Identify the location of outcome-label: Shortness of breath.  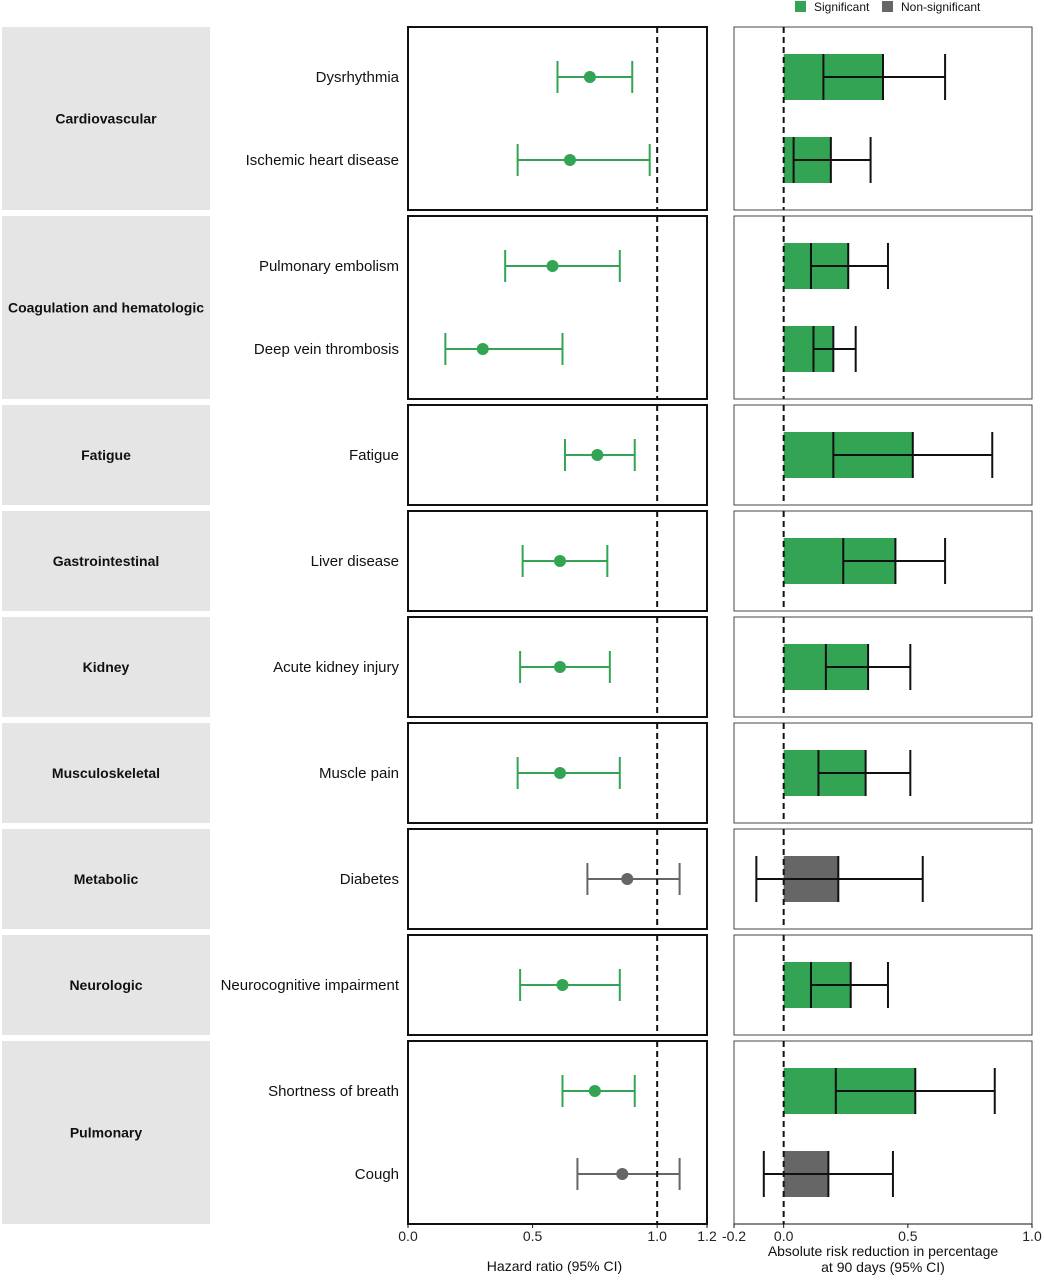
(333, 1091).